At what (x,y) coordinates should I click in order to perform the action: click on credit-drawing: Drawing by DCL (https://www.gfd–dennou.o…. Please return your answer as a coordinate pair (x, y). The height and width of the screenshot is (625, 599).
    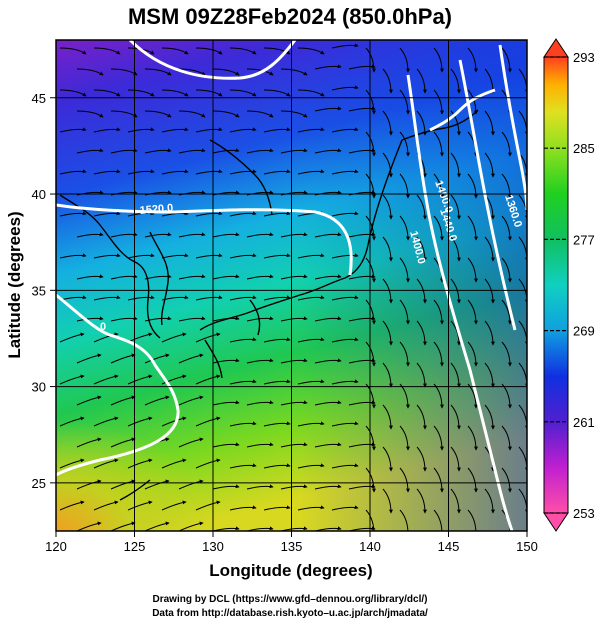
    Looking at the image, I should click on (289, 599).